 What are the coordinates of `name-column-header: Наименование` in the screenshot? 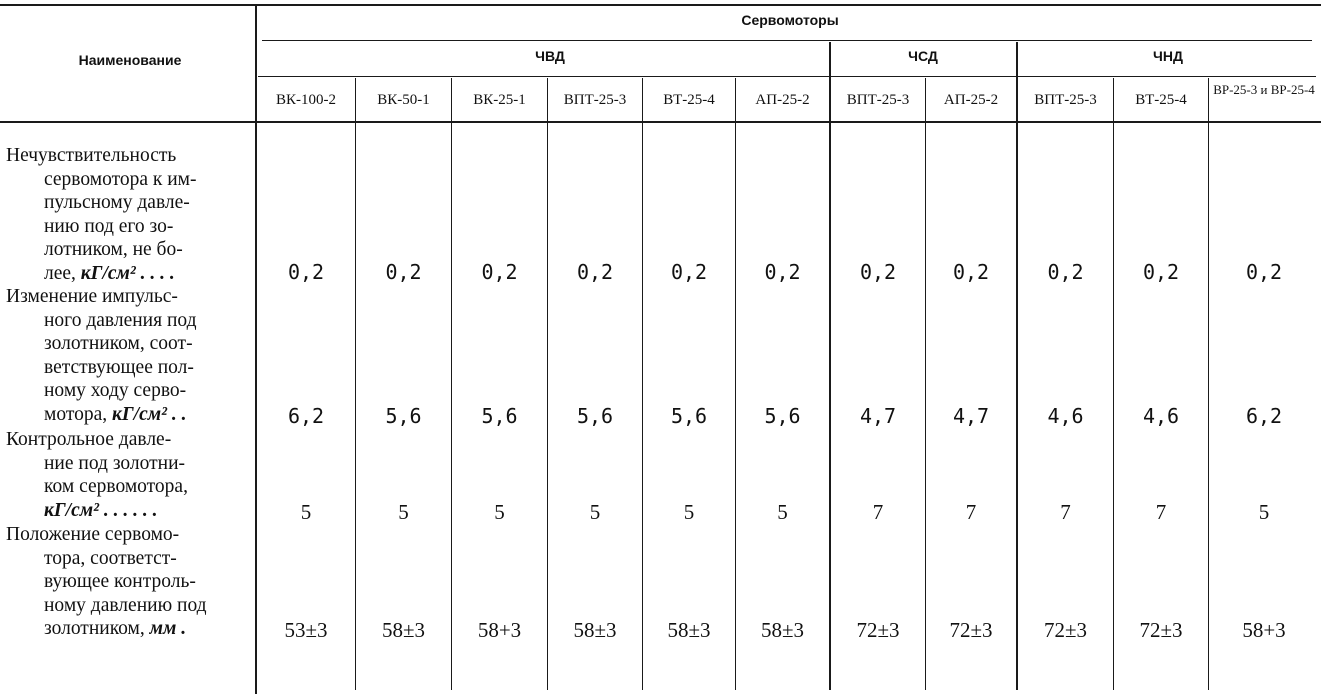 It's located at (130, 60).